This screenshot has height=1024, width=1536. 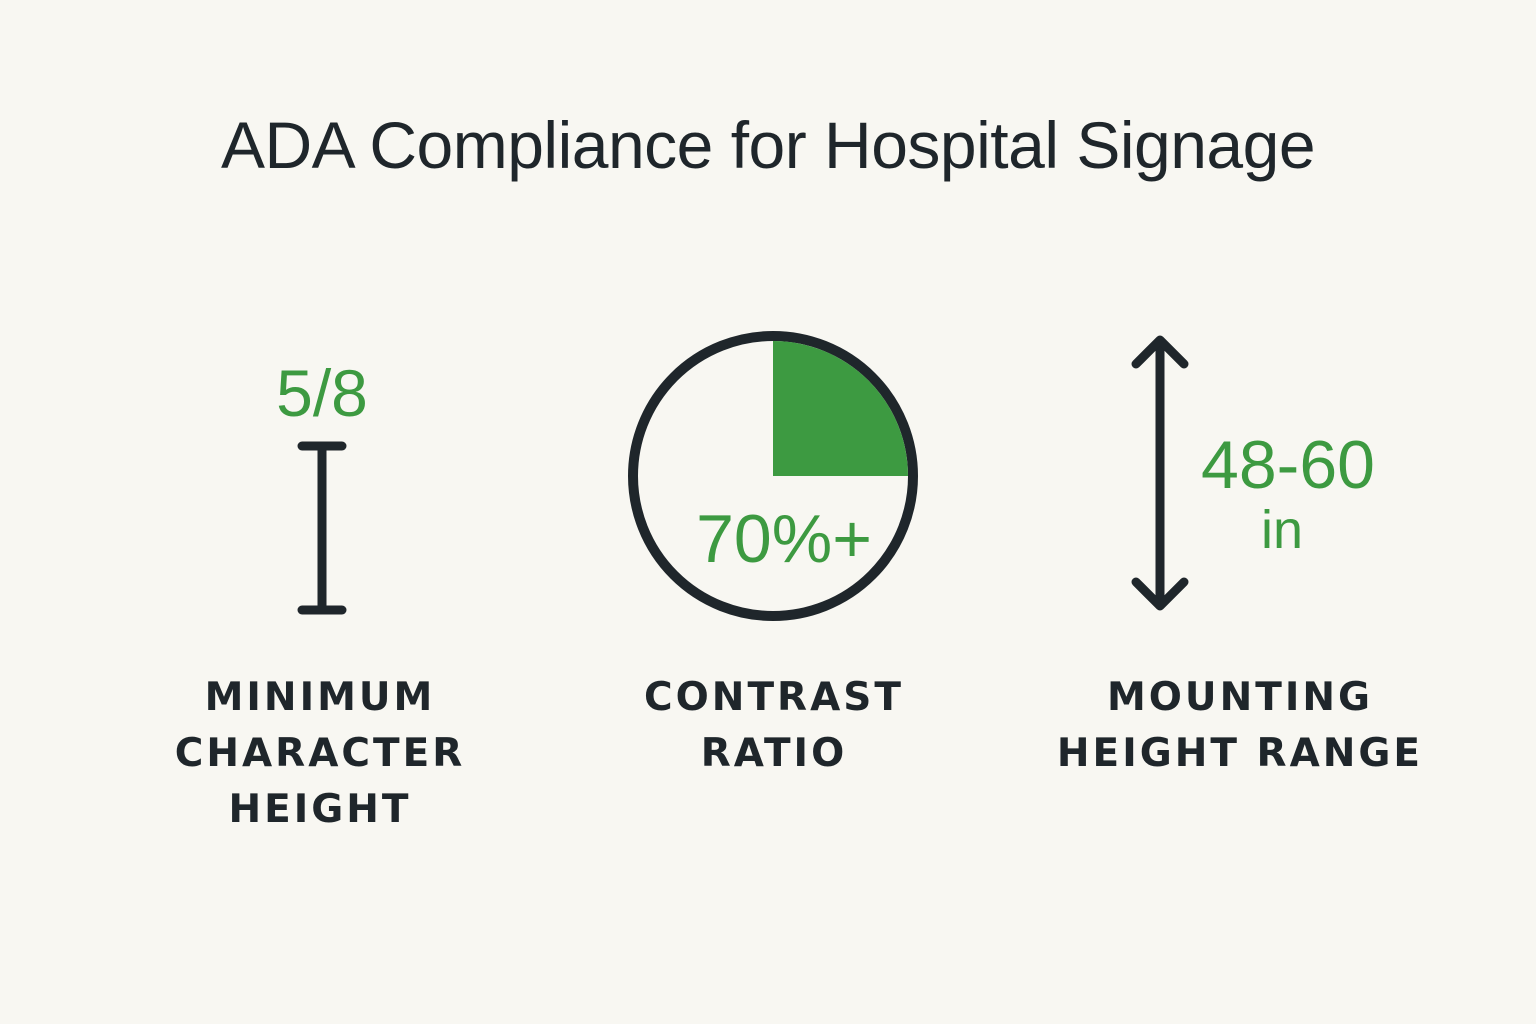 I want to click on label-line: HEIGHT, so click(x=320, y=809).